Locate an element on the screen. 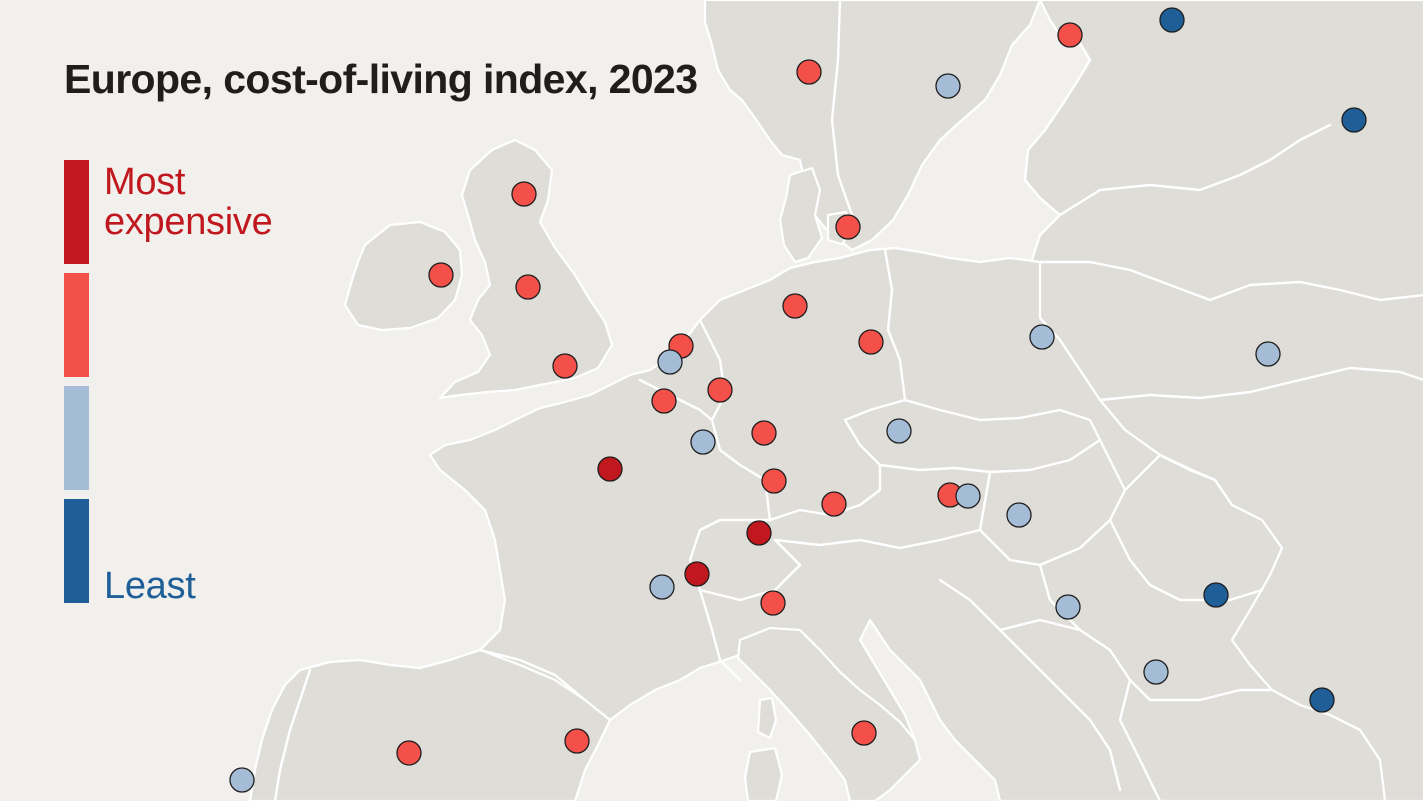  city-marker-istanbul is located at coordinates (1322, 700).